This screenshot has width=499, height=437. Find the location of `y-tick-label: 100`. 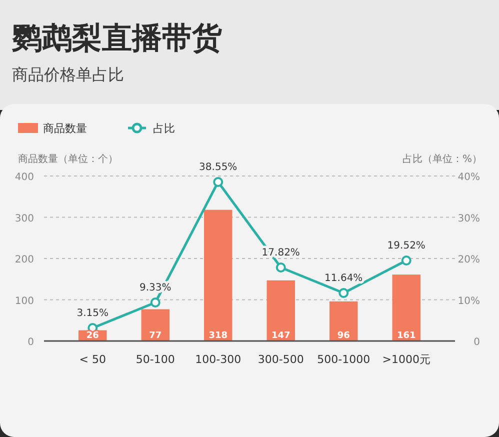

y-tick-label: 100 is located at coordinates (24, 301).